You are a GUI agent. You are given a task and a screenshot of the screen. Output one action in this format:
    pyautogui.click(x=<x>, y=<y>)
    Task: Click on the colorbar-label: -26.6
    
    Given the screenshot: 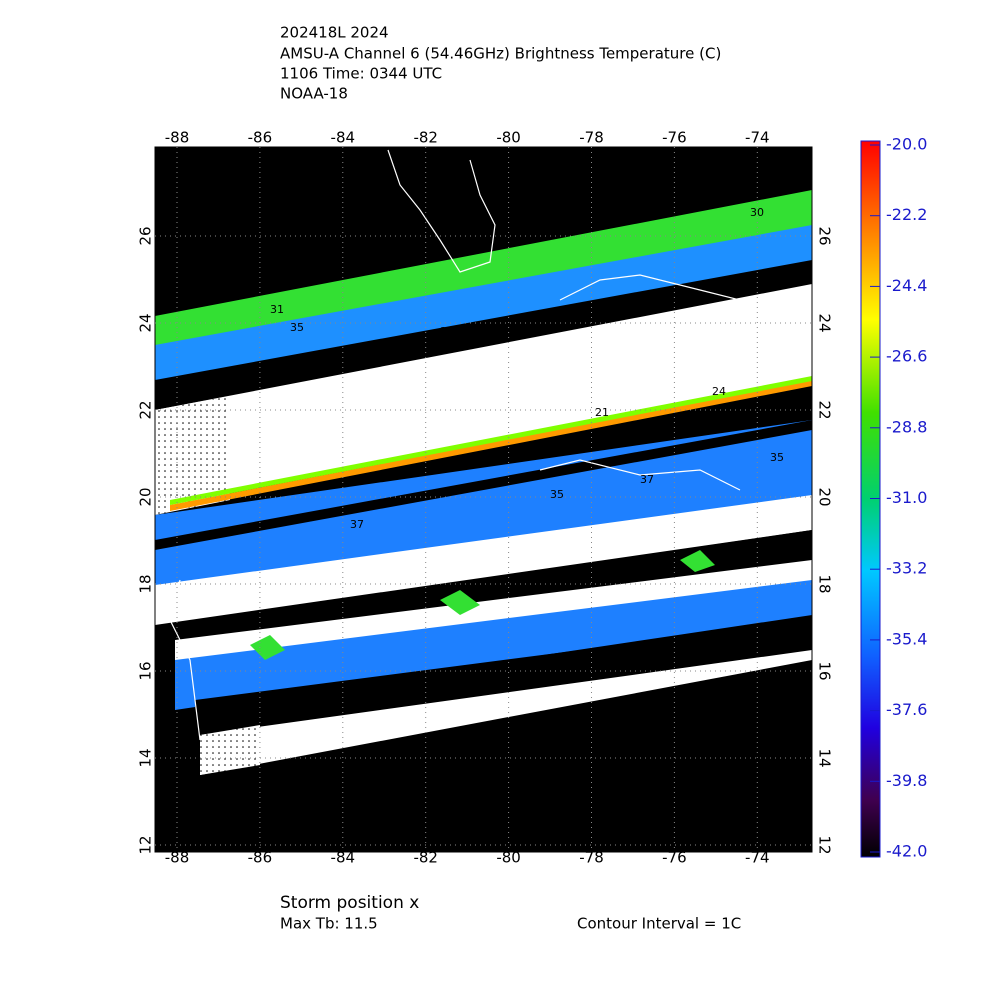 What is the action you would take?
    pyautogui.click(x=906, y=356)
    